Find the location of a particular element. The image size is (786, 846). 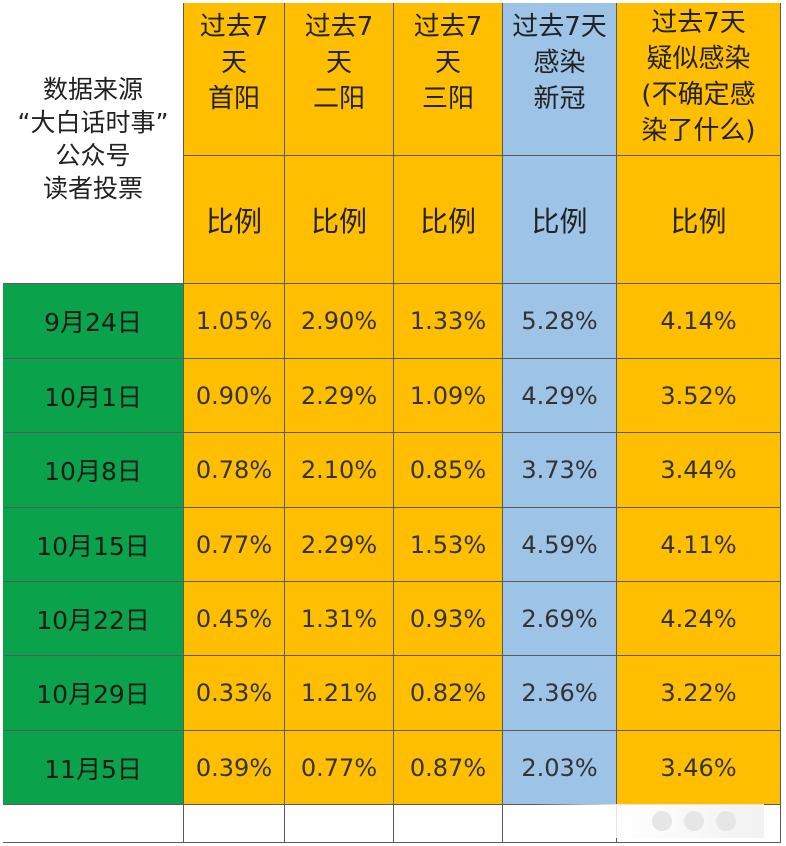

value-cell: 0.82% is located at coordinates (448, 693).